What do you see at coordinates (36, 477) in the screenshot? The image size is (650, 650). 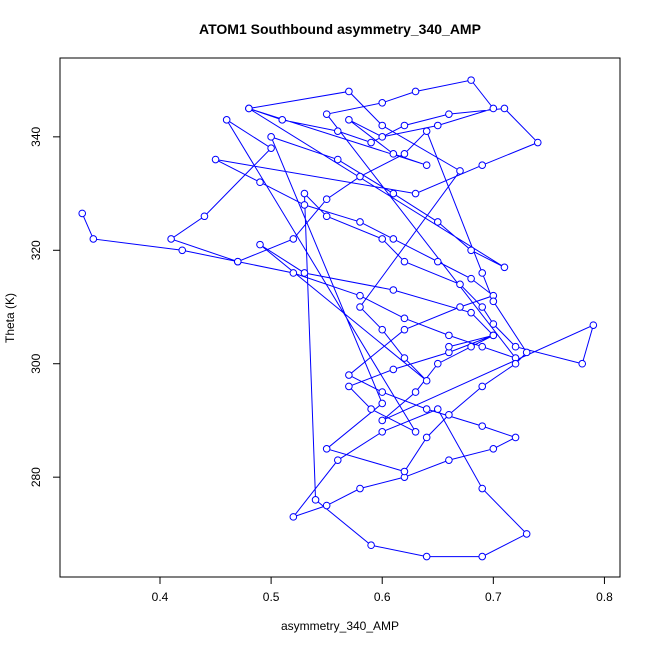 I see `y-tick-label: 280` at bounding box center [36, 477].